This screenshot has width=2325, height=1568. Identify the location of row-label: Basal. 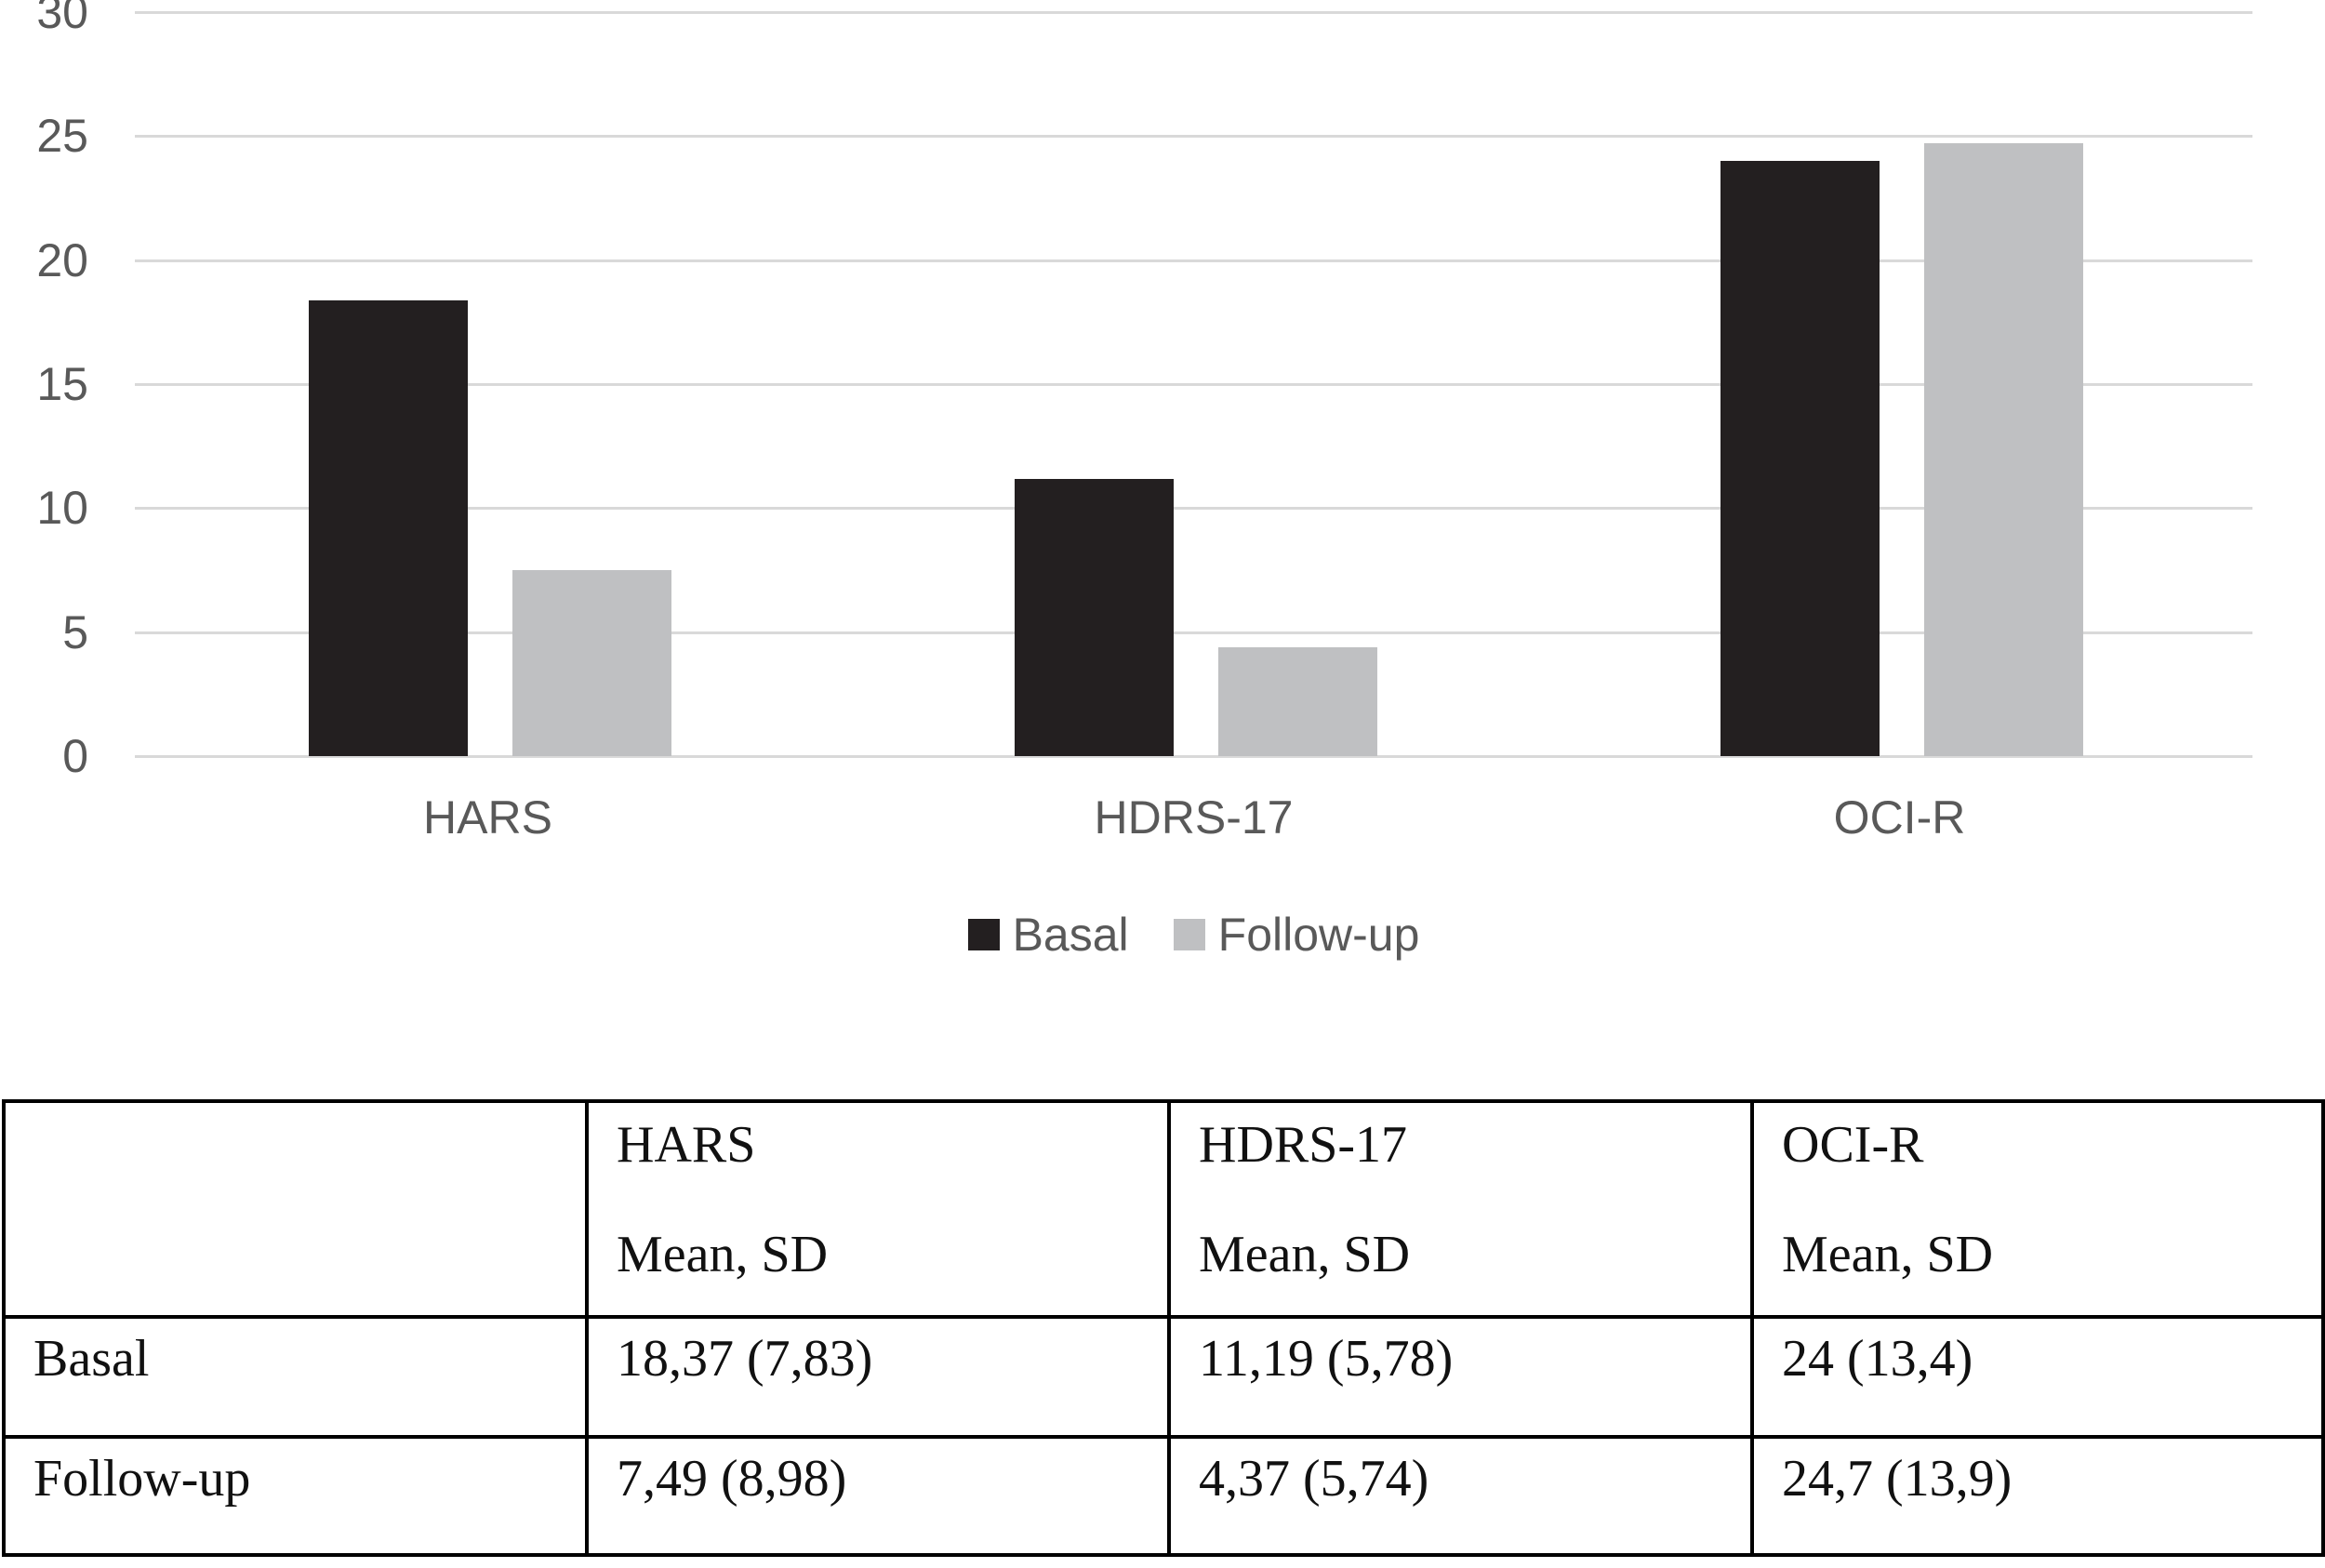
(295, 1377).